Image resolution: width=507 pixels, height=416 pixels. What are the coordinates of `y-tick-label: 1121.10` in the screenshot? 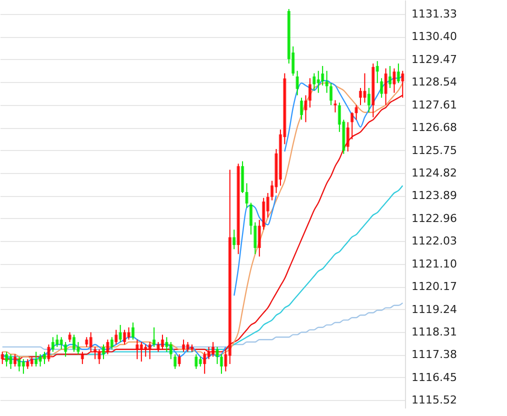 It's located at (434, 263).